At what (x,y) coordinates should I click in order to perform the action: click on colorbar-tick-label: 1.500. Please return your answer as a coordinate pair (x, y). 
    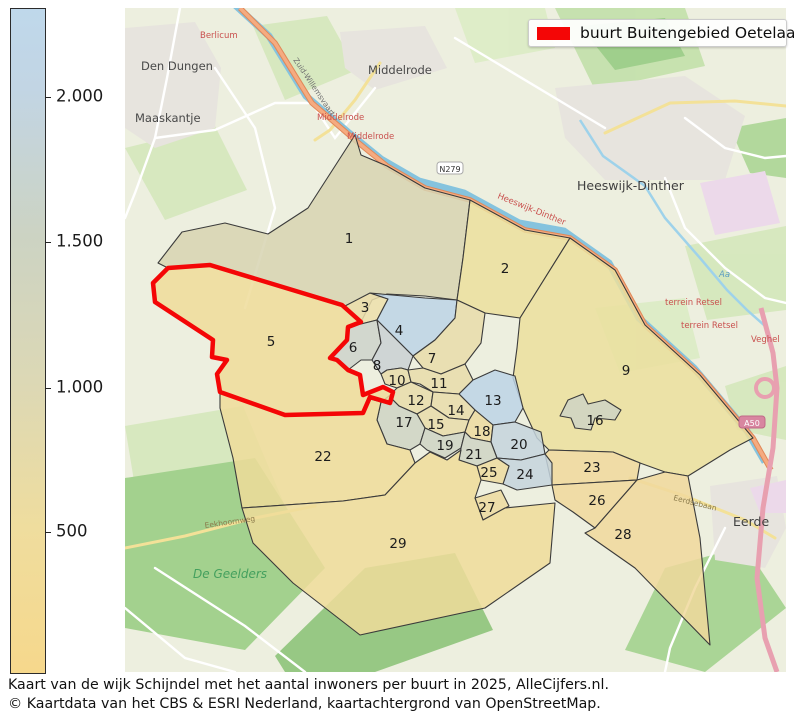
    Looking at the image, I should click on (80, 241).